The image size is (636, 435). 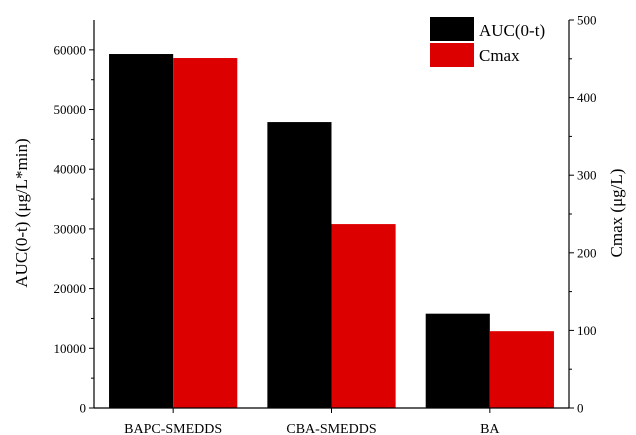 I want to click on right-tick-label-4: 400, so click(x=587, y=97).